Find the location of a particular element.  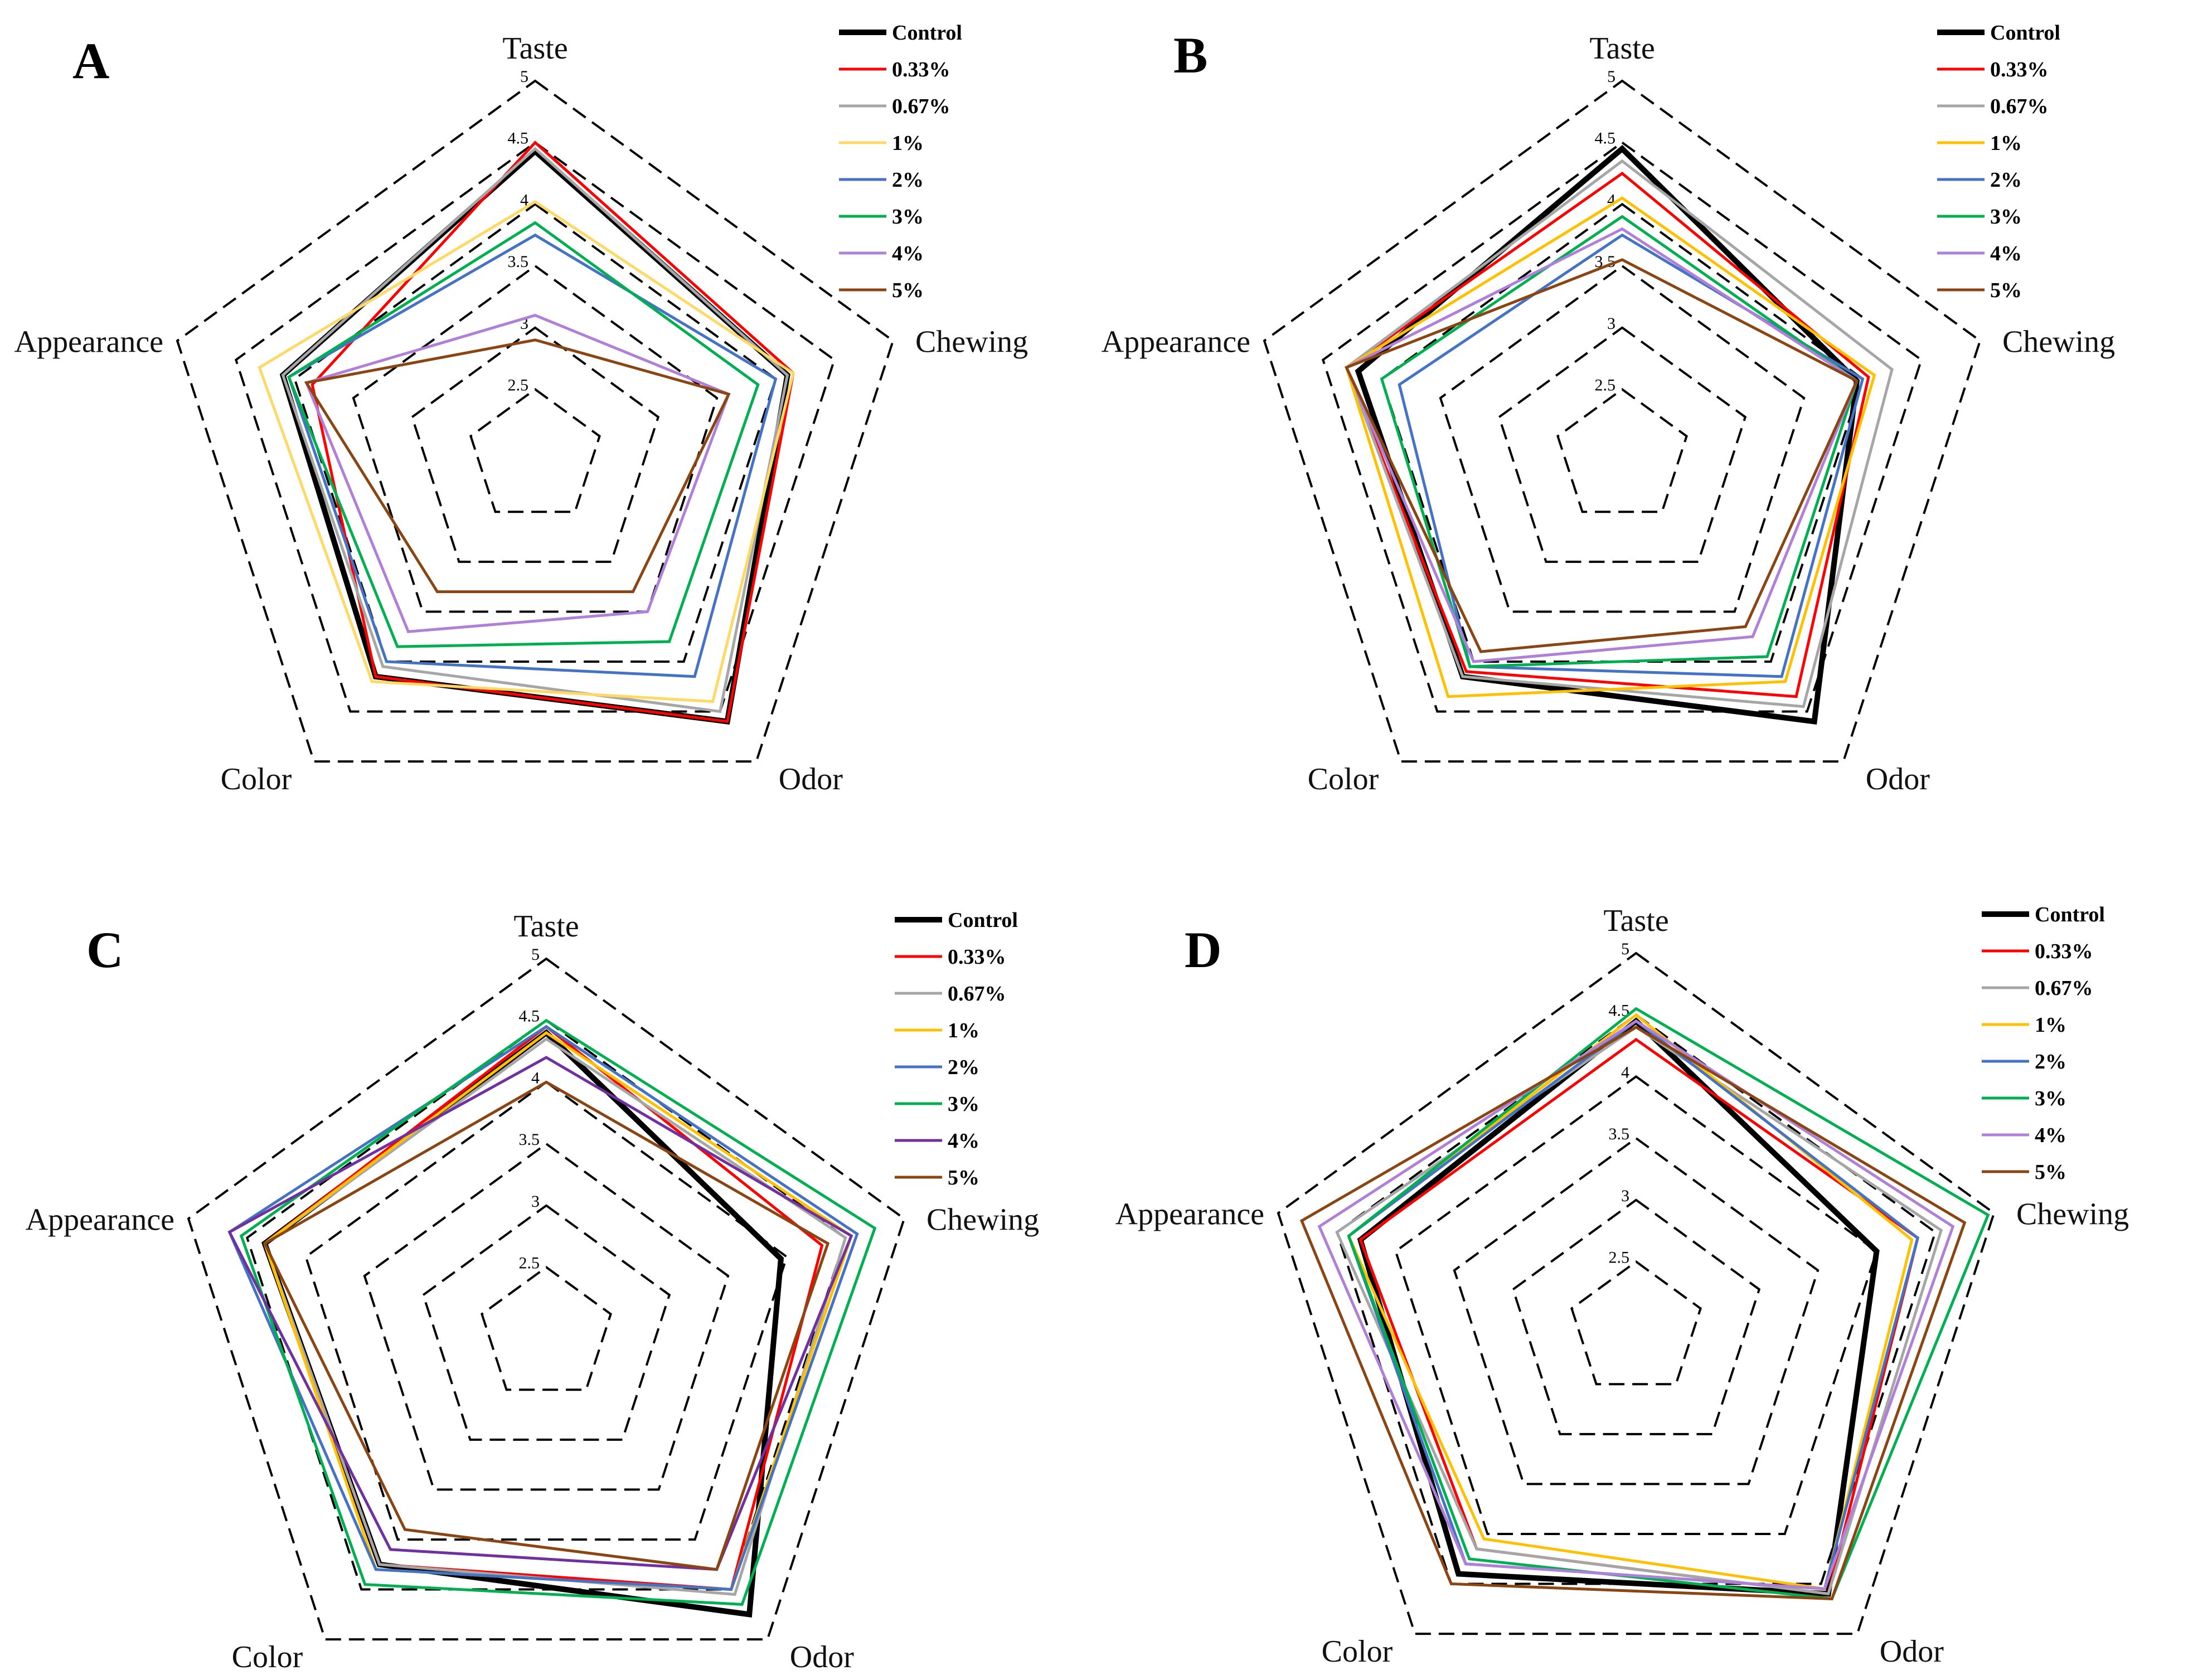

panel-letter: B is located at coordinates (1190, 55).